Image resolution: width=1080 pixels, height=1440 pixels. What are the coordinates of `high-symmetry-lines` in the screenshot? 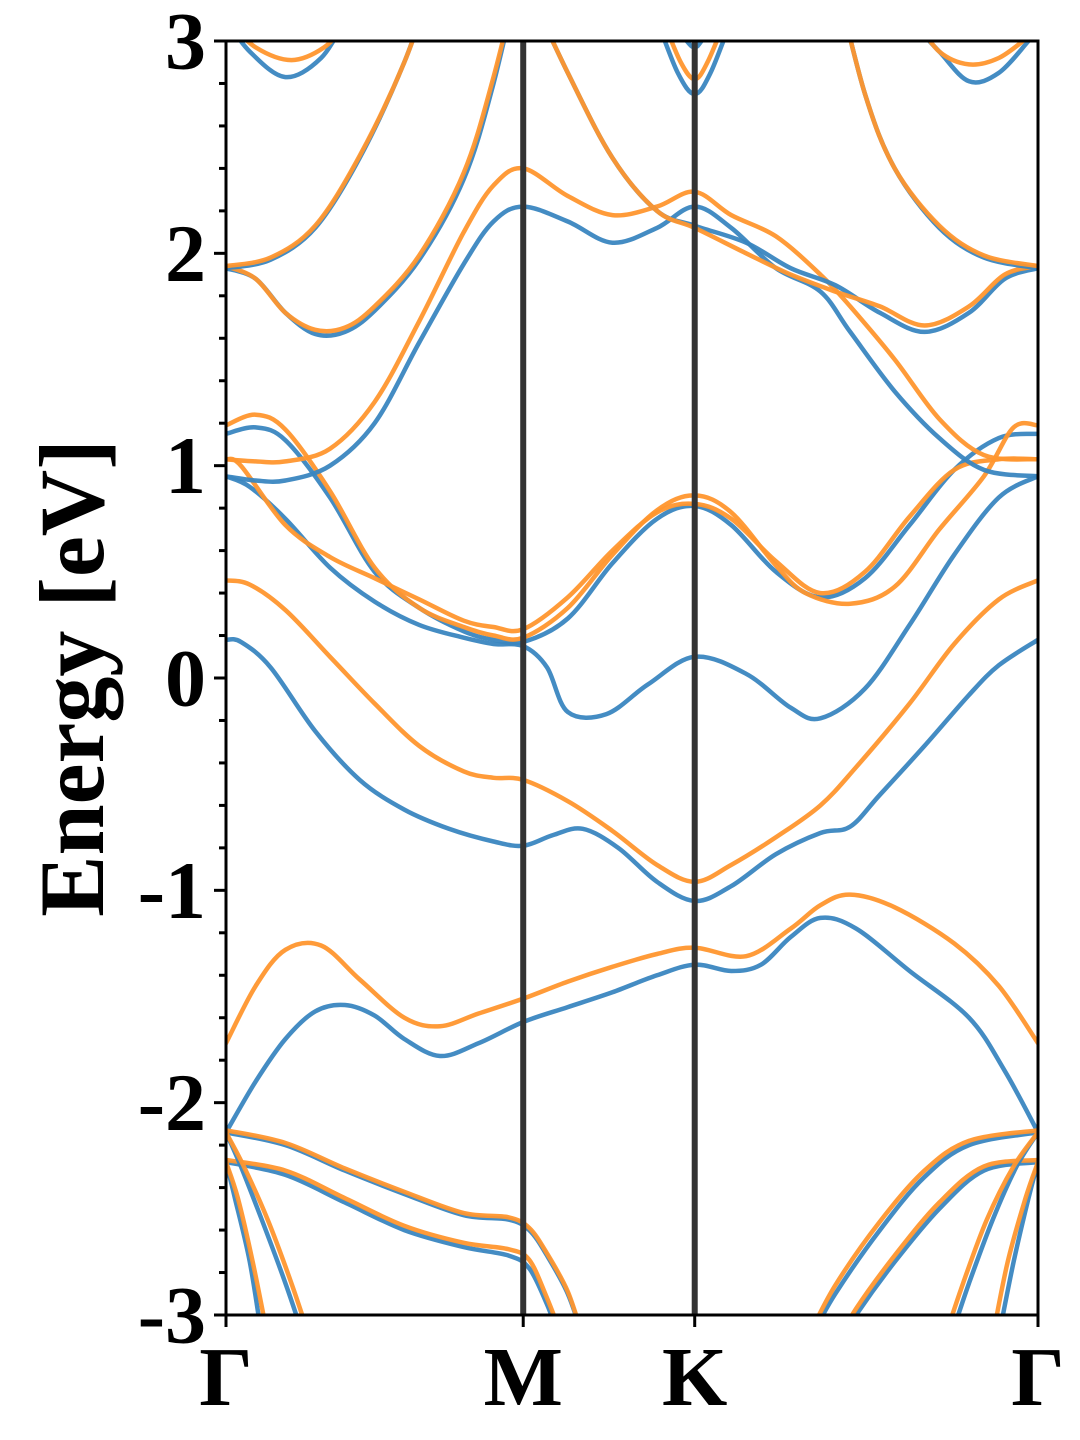 It's located at (609, 678).